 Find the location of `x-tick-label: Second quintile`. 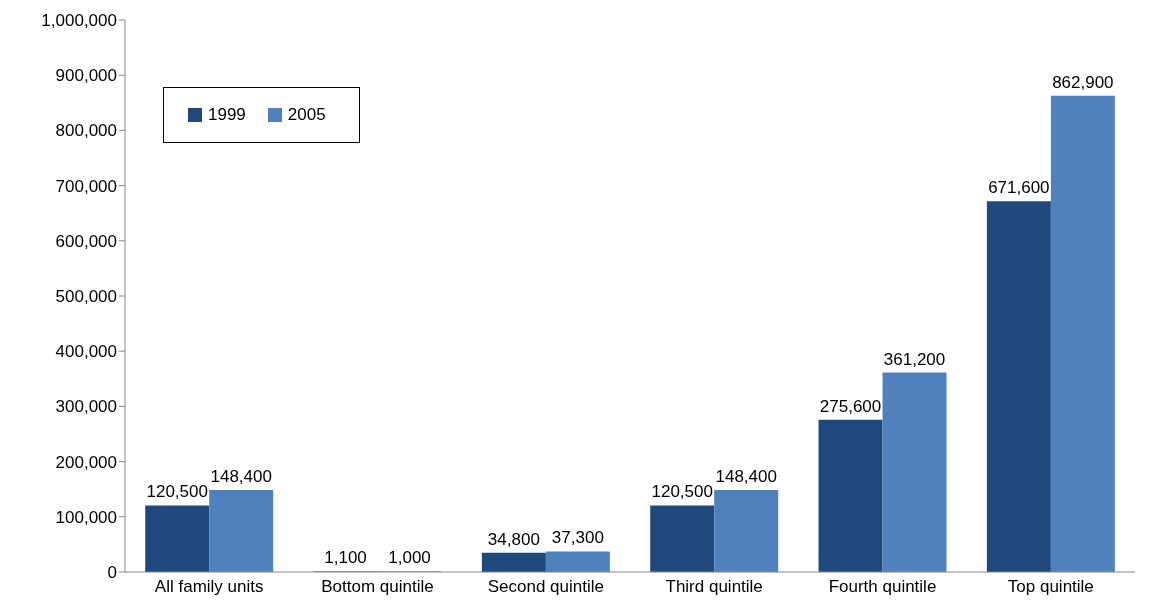

x-tick-label: Second quintile is located at coordinates (545, 587).